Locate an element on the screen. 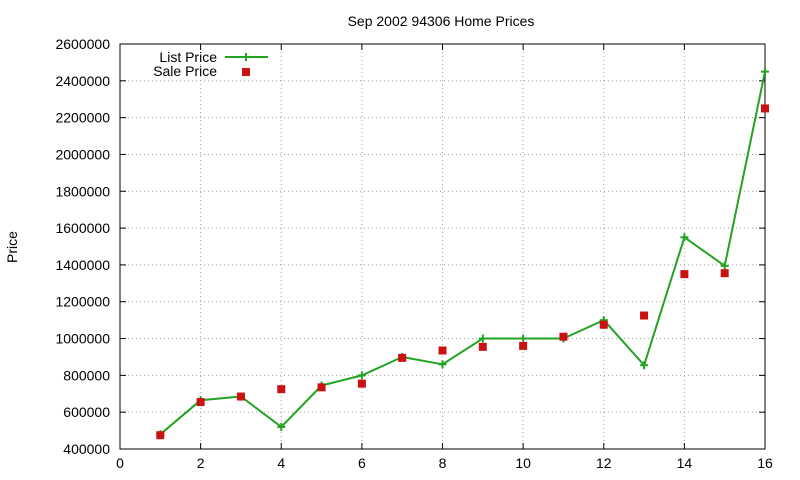 The width and height of the screenshot is (800, 480). y-tick-label: 400000 is located at coordinates (86, 449).